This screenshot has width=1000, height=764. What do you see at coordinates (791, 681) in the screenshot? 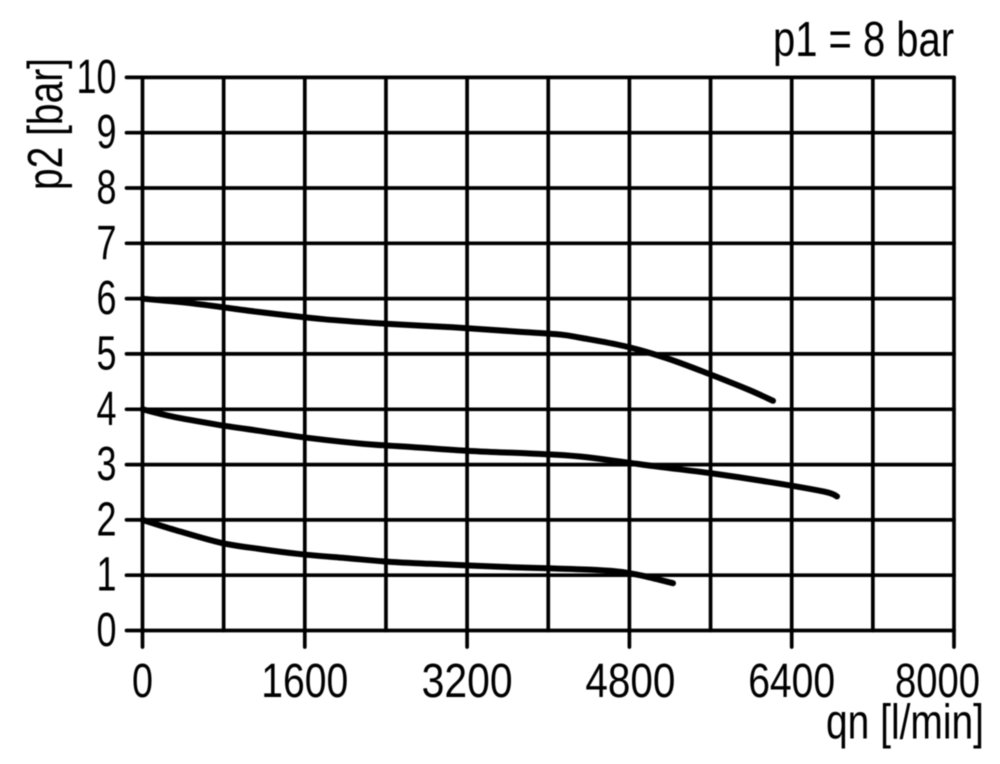
I see `svg-text: 6400` at bounding box center [791, 681].